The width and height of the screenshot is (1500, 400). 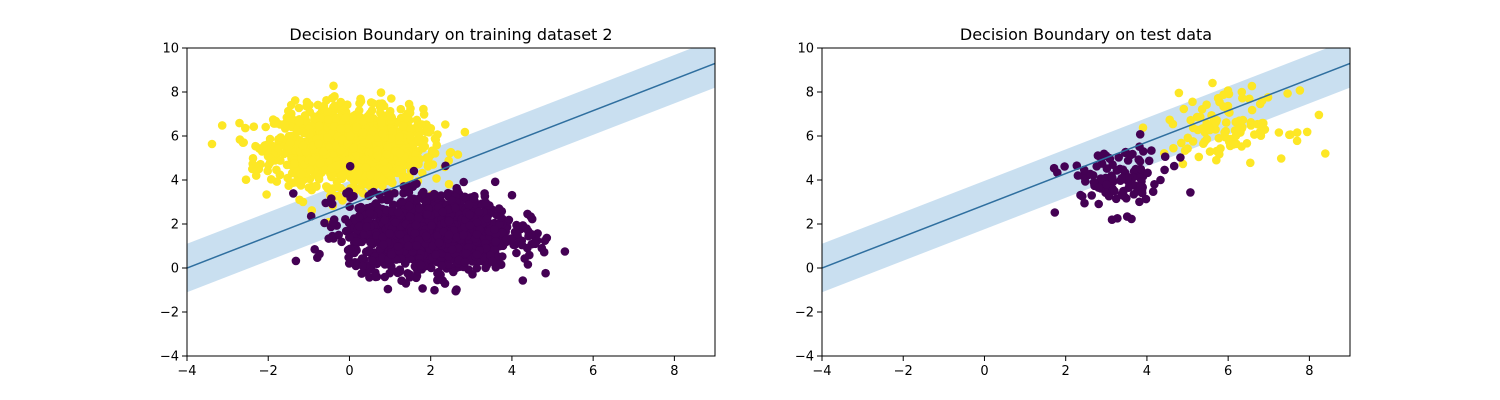 I want to click on x-tick-label: 0, so click(x=349, y=371).